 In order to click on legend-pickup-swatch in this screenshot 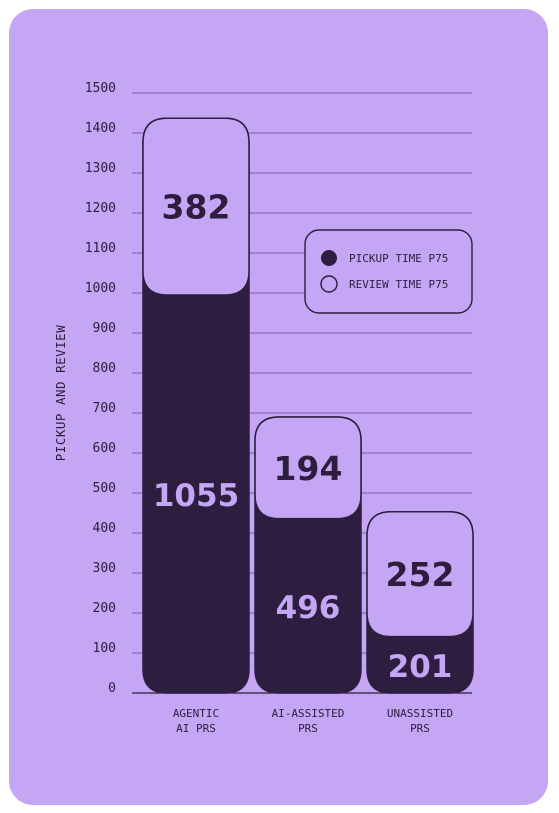, I will do `click(329, 258)`.